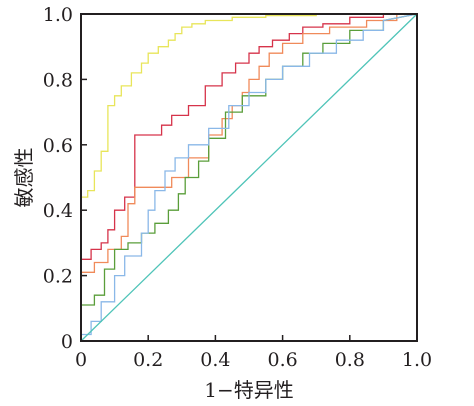 This screenshot has width=474, height=406. Describe the element at coordinates (67, 342) in the screenshot. I see `y-tick-label: 0` at that location.